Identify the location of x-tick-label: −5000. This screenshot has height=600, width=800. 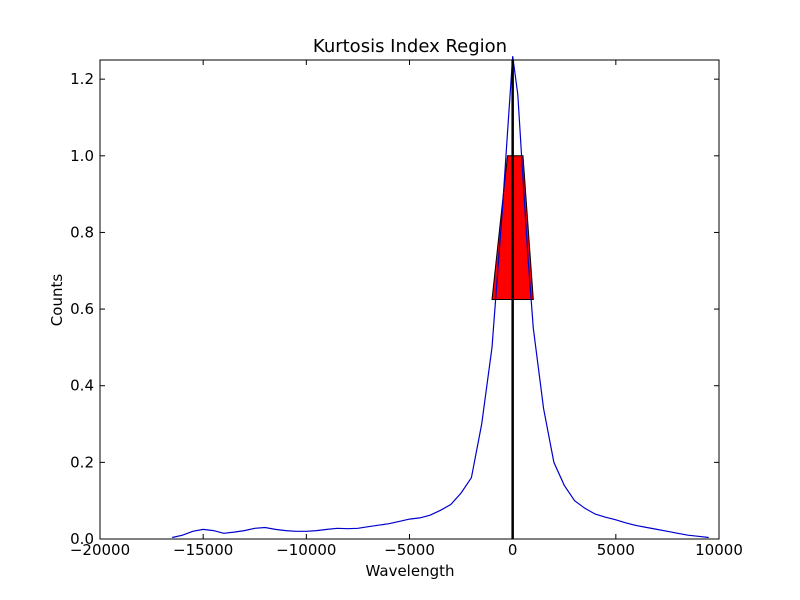
(409, 550).